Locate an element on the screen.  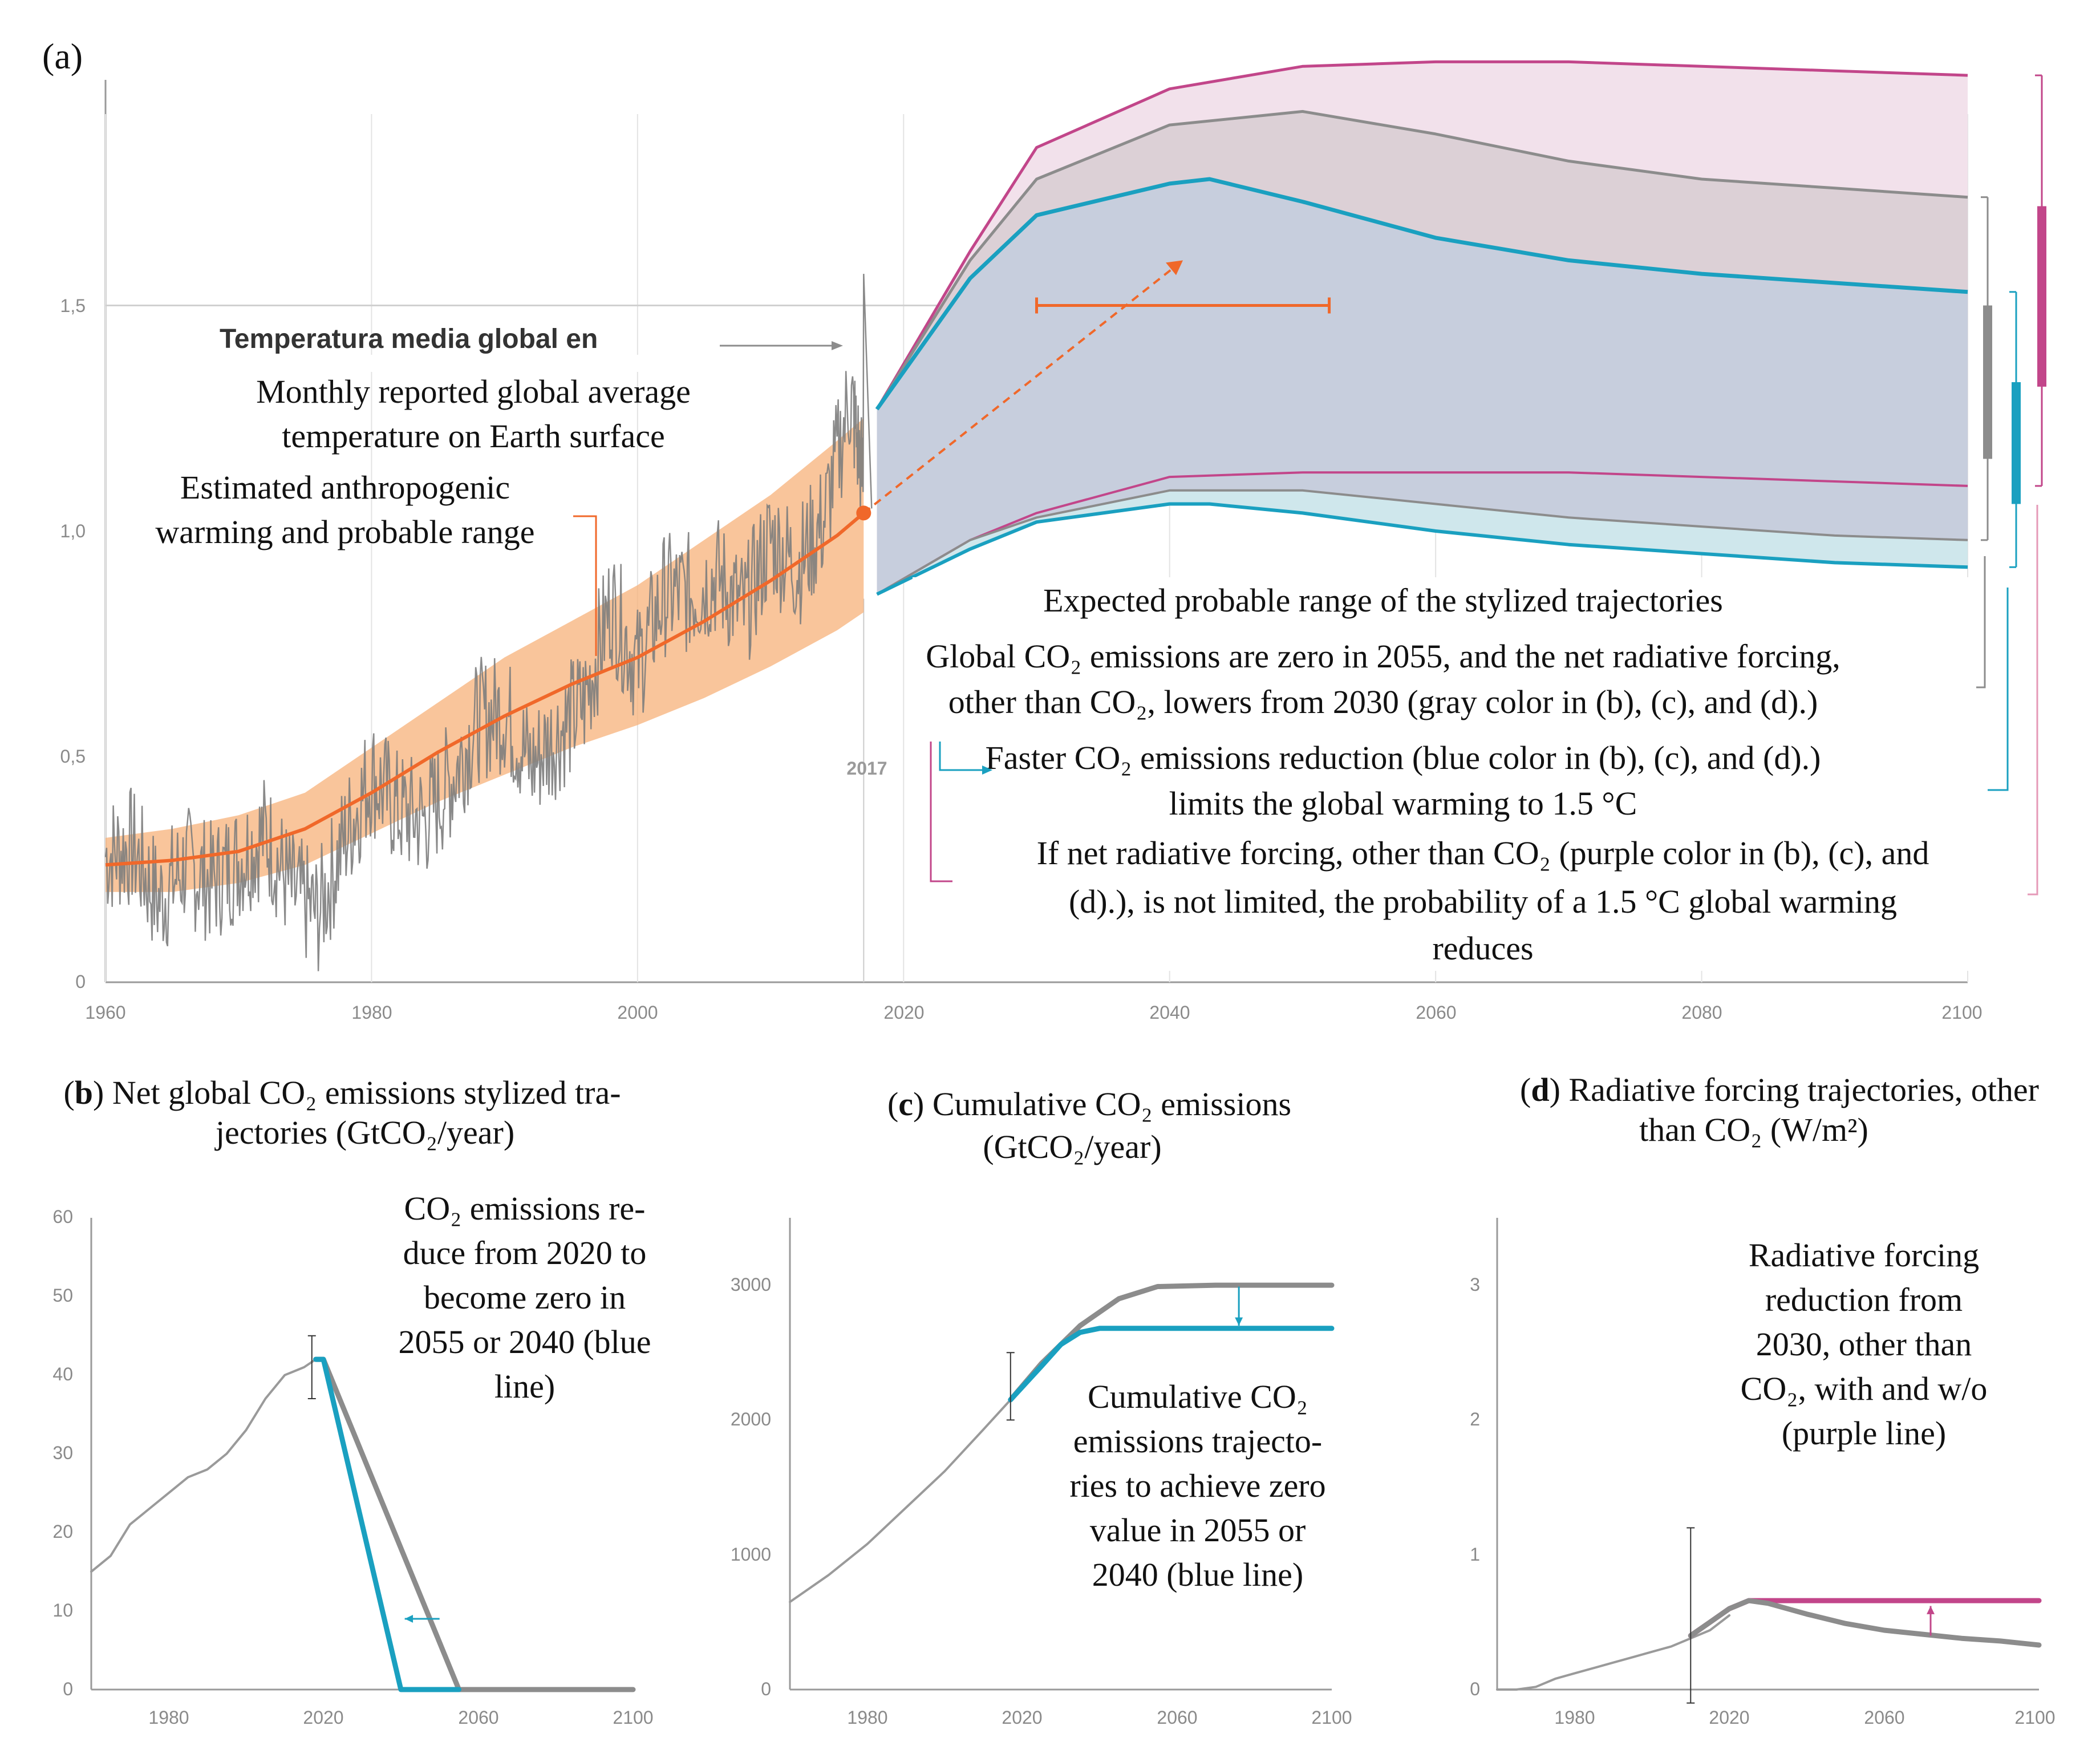
anthropogenic-warming-line is located at coordinates (485, 689).